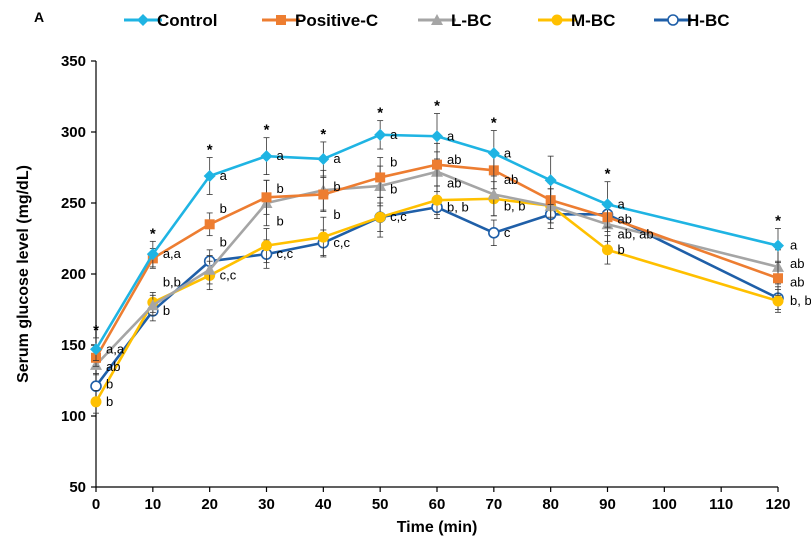  I want to click on legend-item: M-BC, so click(576, 20).